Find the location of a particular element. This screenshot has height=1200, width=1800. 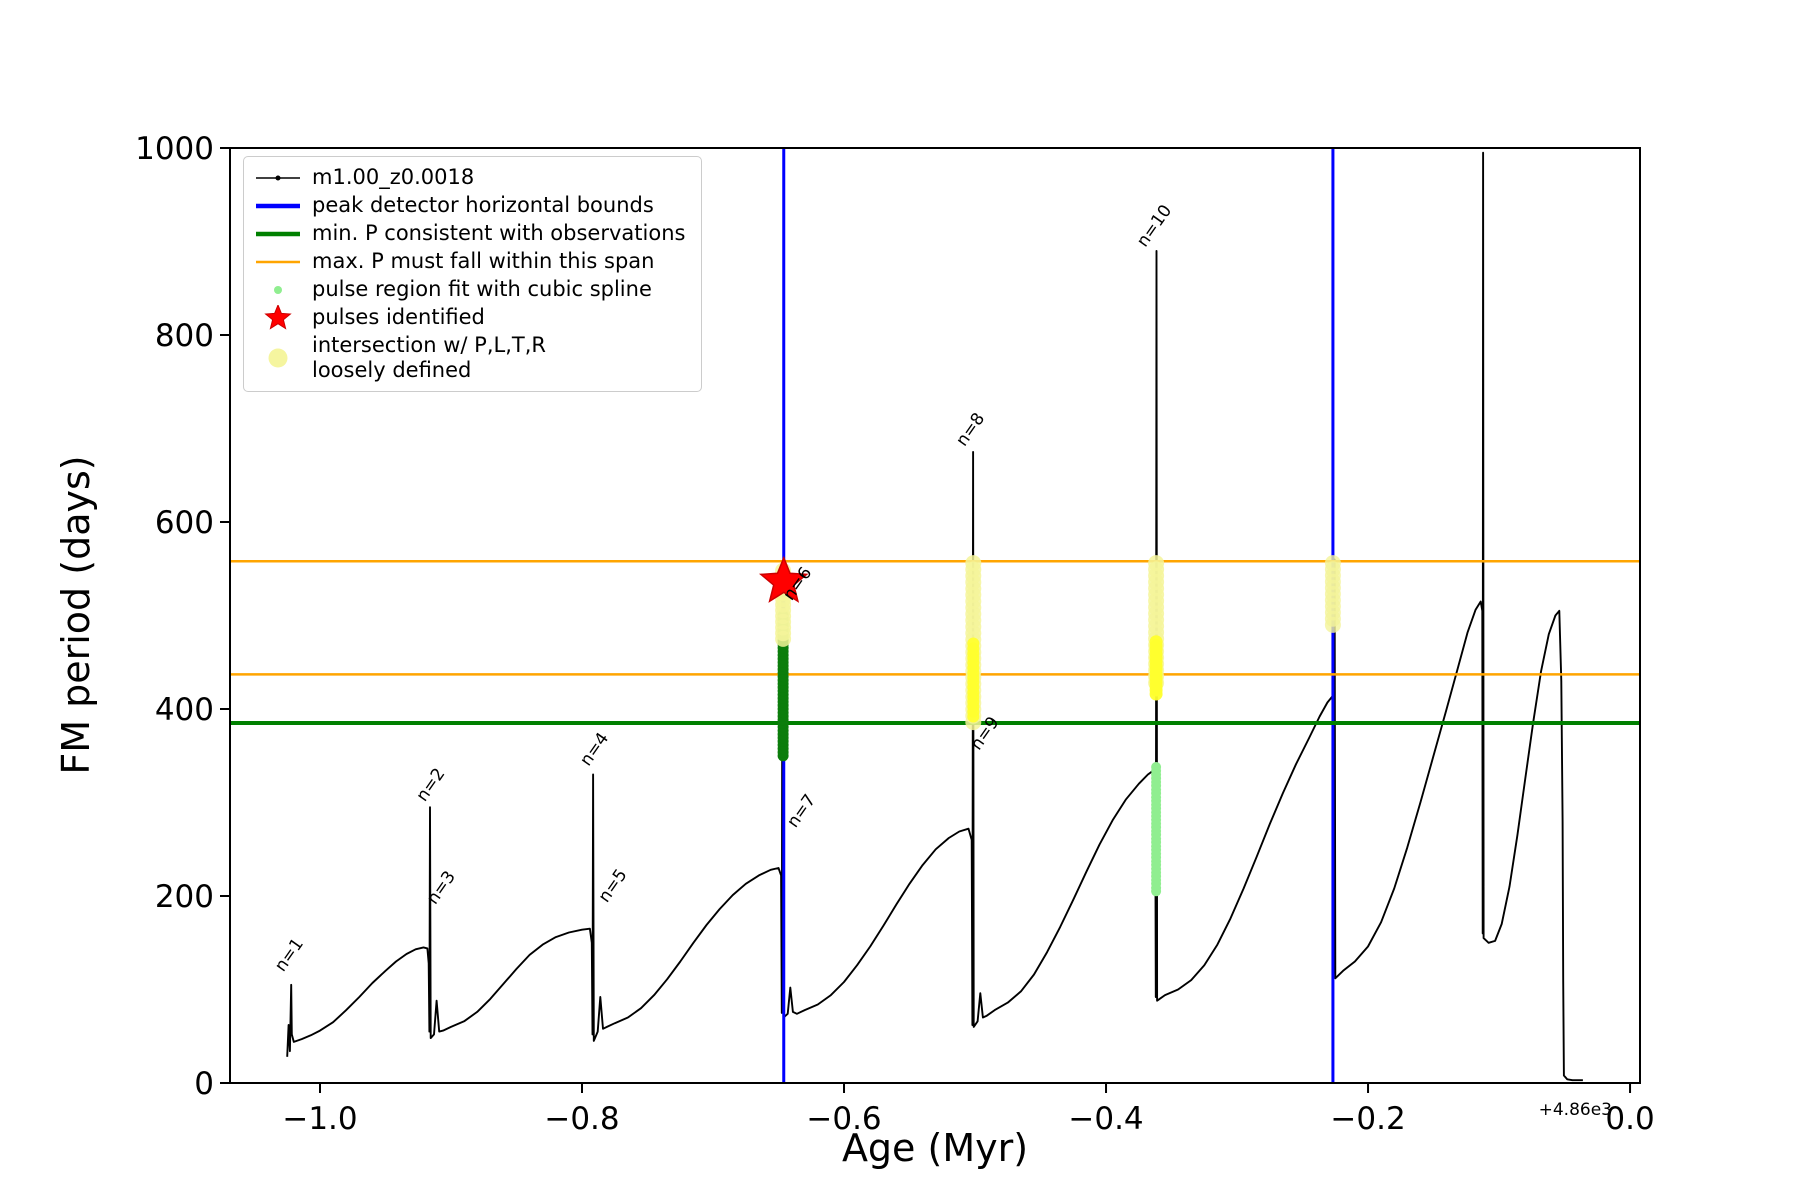

pulse-region-dot-icon is located at coordinates (278, 290).